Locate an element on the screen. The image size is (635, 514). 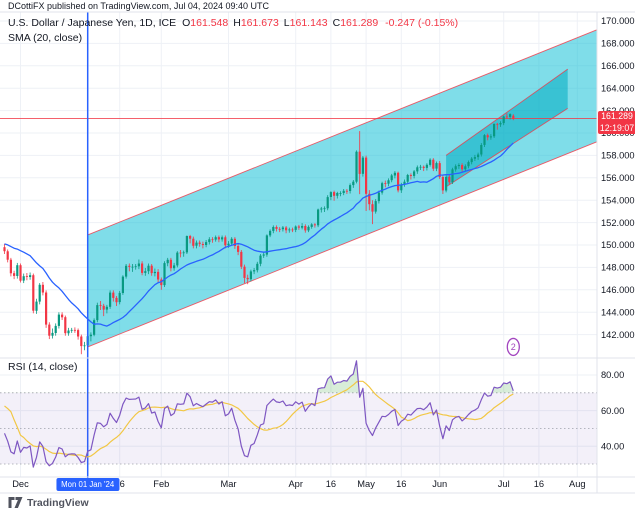
close-value: 161.289 is located at coordinates (359, 23).